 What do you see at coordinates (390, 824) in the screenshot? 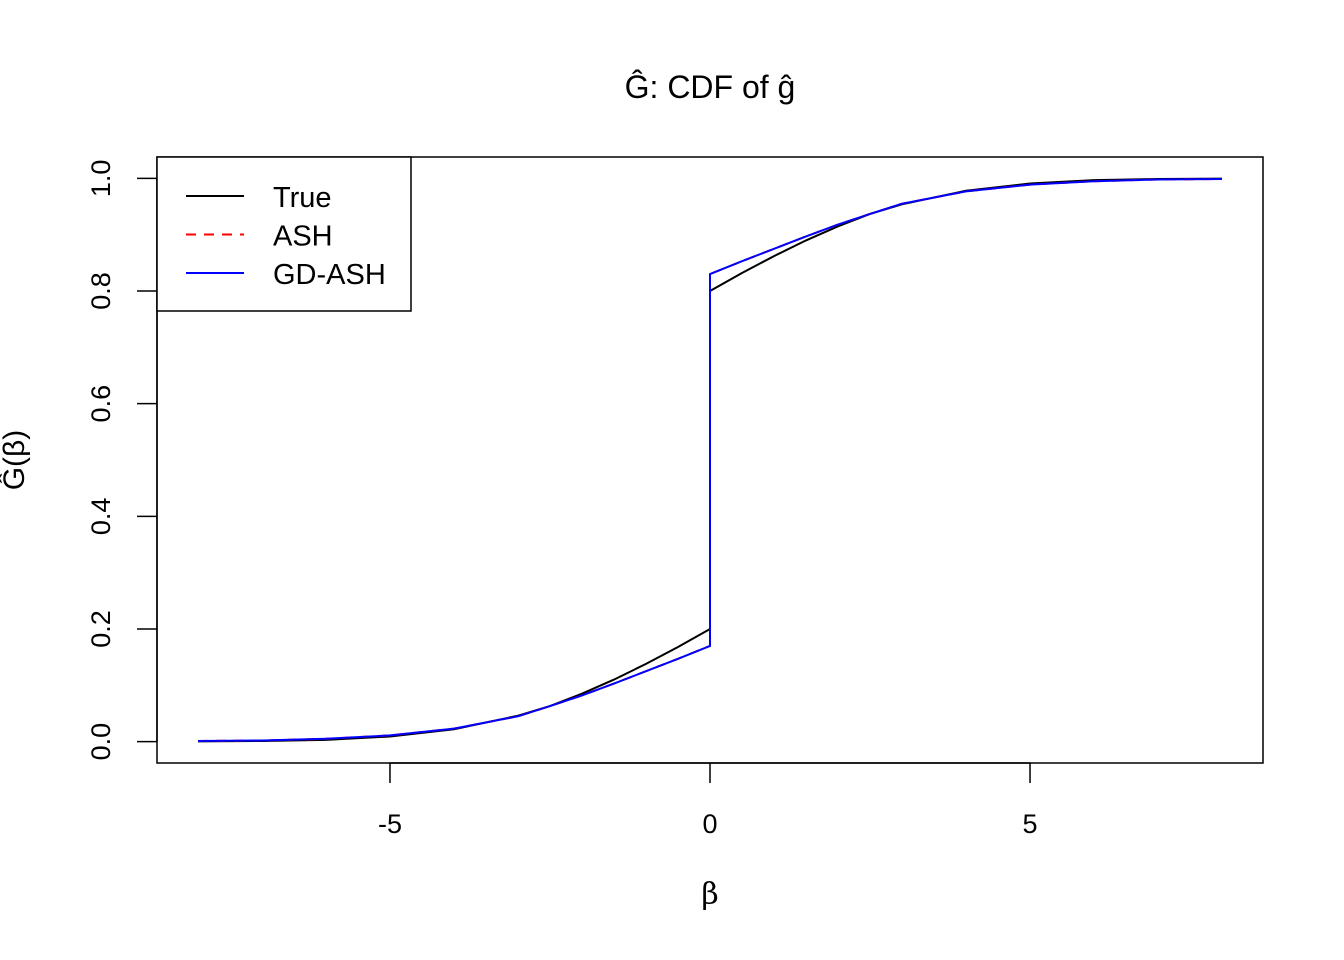
I see `x-tick-label: -5` at bounding box center [390, 824].